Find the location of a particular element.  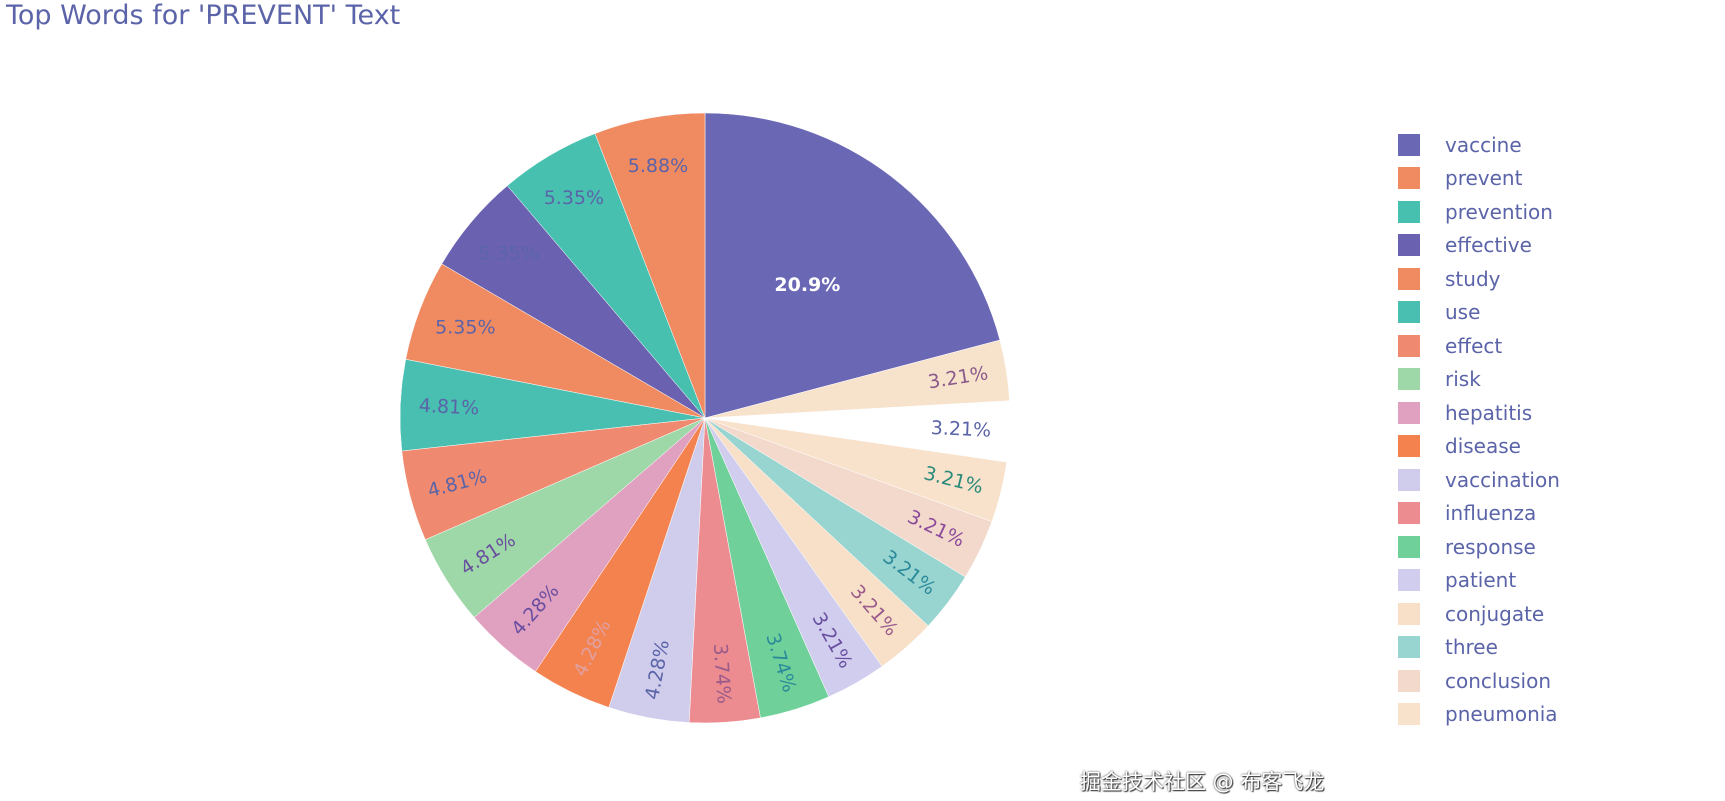

legend-label: risk is located at coordinates (1463, 379).